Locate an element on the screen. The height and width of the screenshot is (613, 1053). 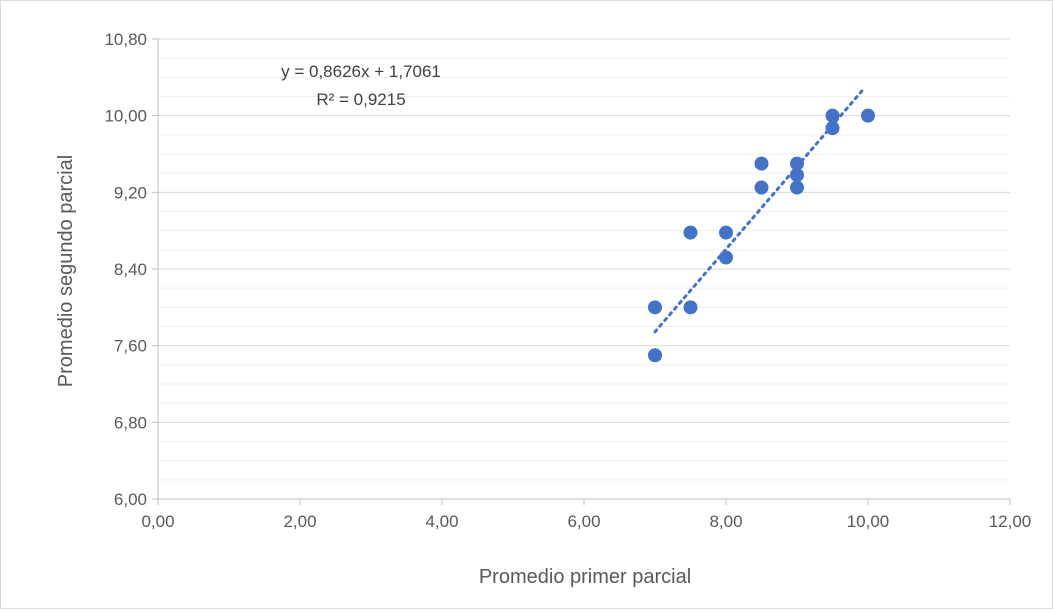
data-points is located at coordinates (761, 235).